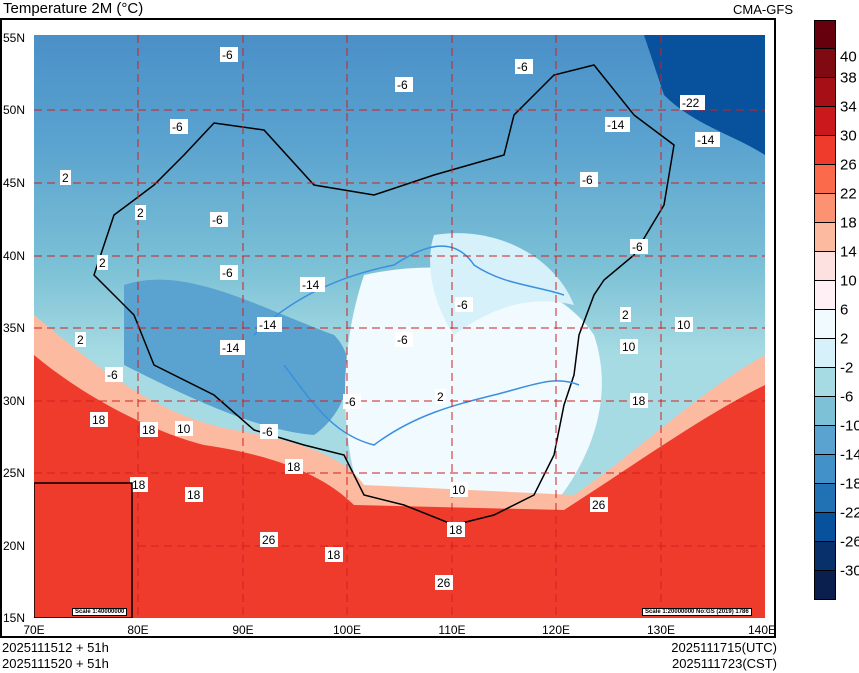 The width and height of the screenshot is (859, 673). Describe the element at coordinates (847, 368) in the screenshot. I see `colorbar-label: -2` at that location.